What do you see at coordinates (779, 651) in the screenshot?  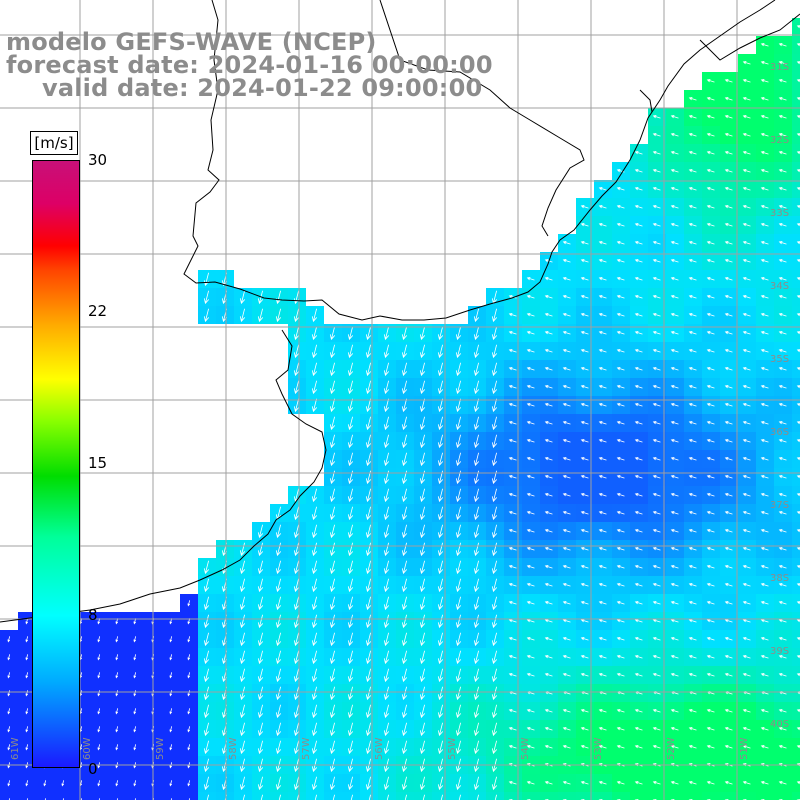 I see `lat-label: 39S` at bounding box center [779, 651].